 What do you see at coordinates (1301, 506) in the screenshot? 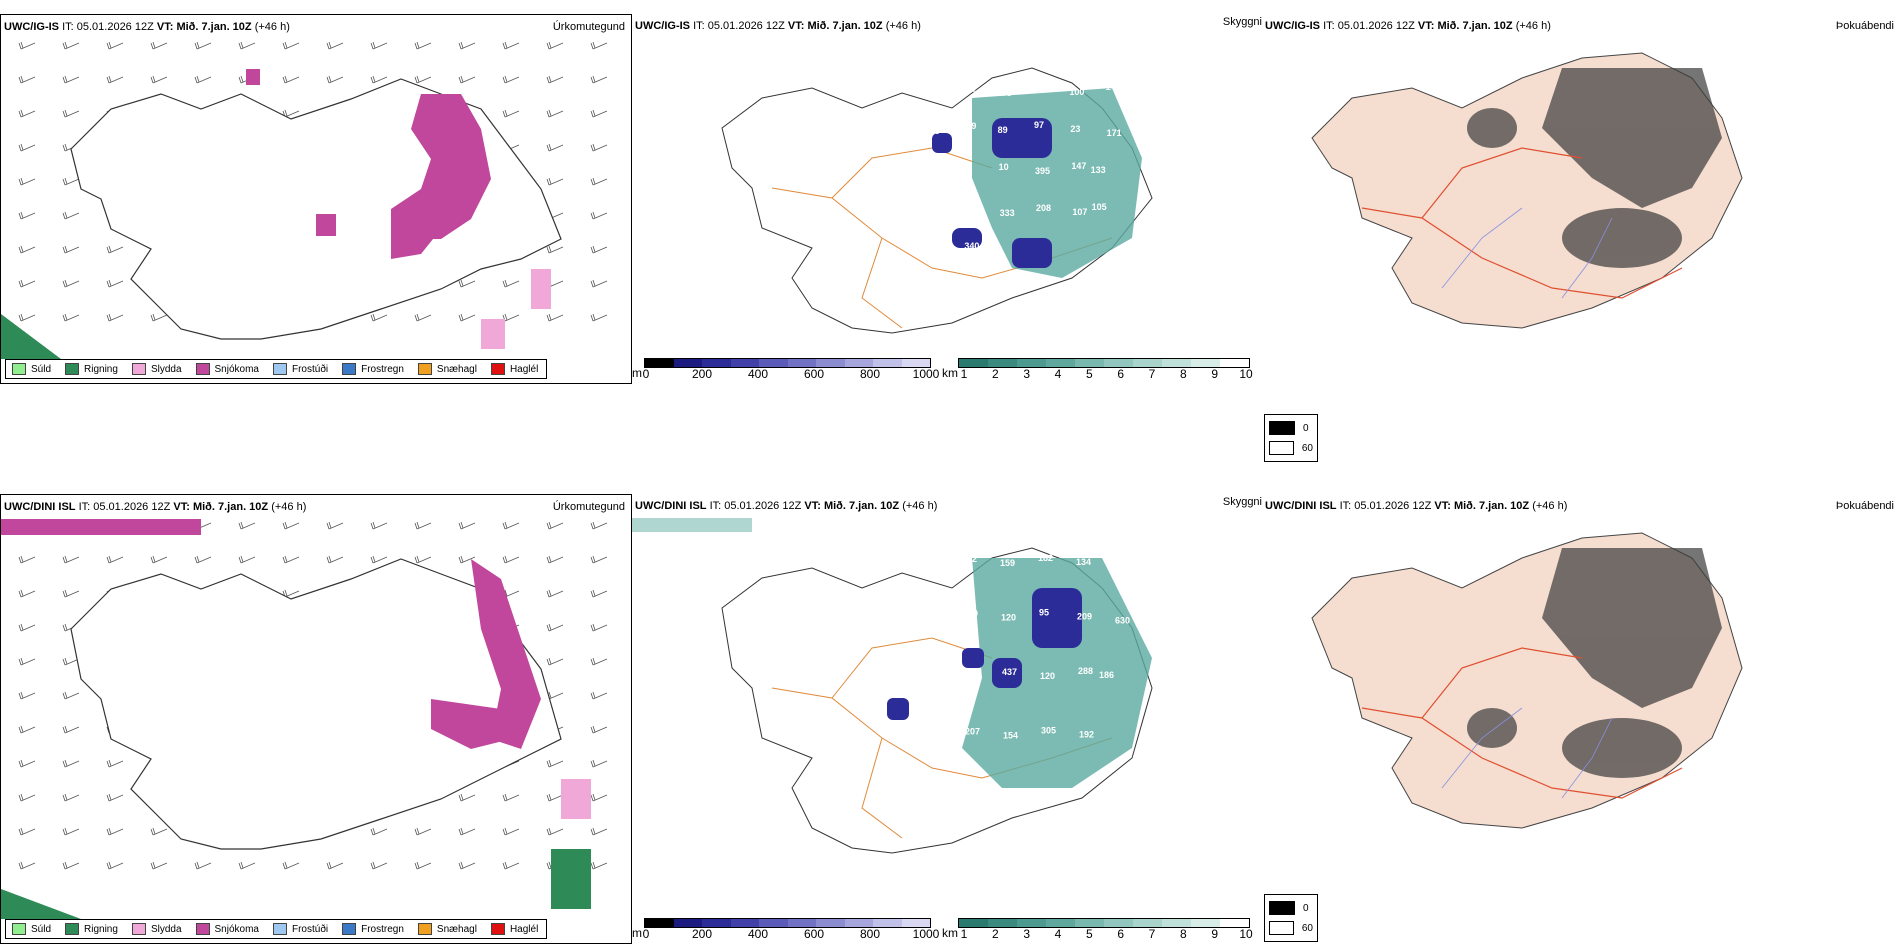
I see `model-name: UWC/DINI ISL` at bounding box center [1301, 506].